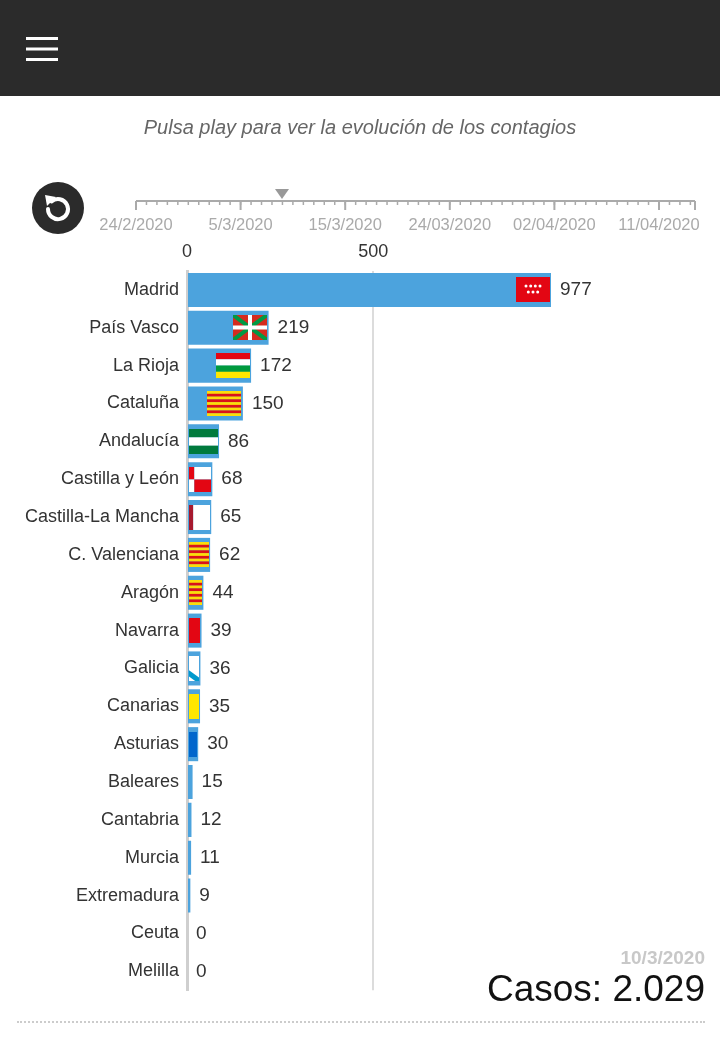 This screenshot has height=1040, width=720. What do you see at coordinates (267, 402) in the screenshot?
I see `data-label: 150` at bounding box center [267, 402].